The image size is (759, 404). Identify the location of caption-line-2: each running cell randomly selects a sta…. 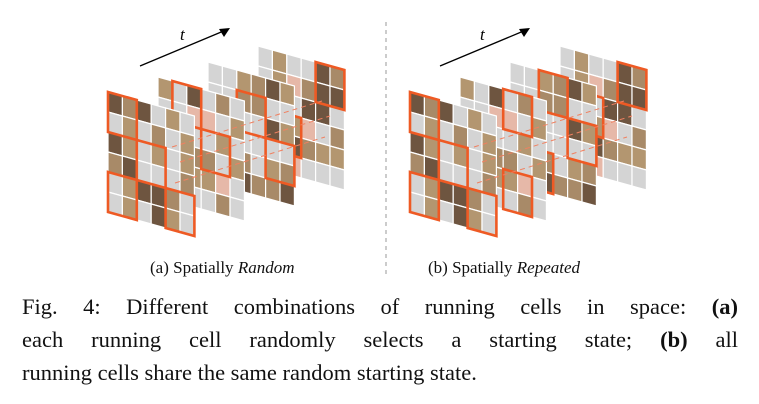
(380, 339).